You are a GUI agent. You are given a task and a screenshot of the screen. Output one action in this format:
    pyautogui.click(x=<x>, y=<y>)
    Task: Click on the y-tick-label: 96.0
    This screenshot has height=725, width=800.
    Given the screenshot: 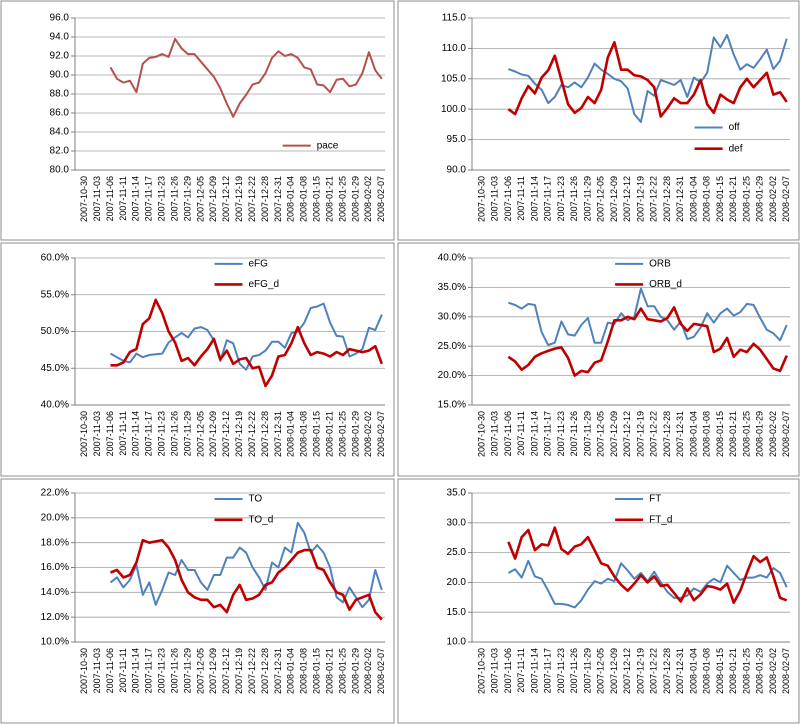 What is the action you would take?
    pyautogui.click(x=60, y=18)
    